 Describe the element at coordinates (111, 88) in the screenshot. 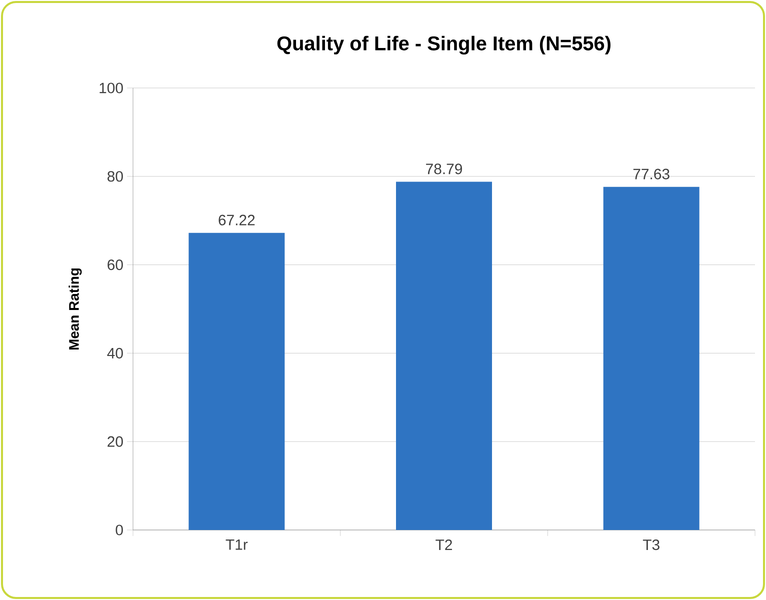

I see `y-tick-label: 100` at that location.